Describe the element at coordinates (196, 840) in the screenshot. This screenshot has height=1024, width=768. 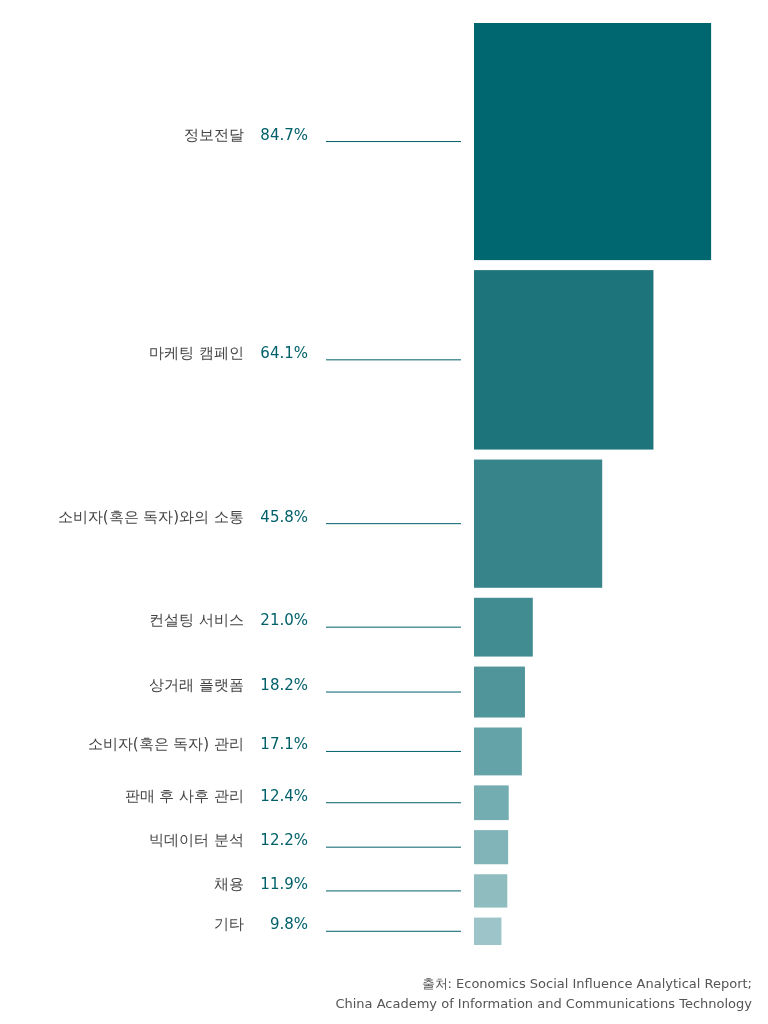
I see `category-label: 빅데이터 분석` at that location.